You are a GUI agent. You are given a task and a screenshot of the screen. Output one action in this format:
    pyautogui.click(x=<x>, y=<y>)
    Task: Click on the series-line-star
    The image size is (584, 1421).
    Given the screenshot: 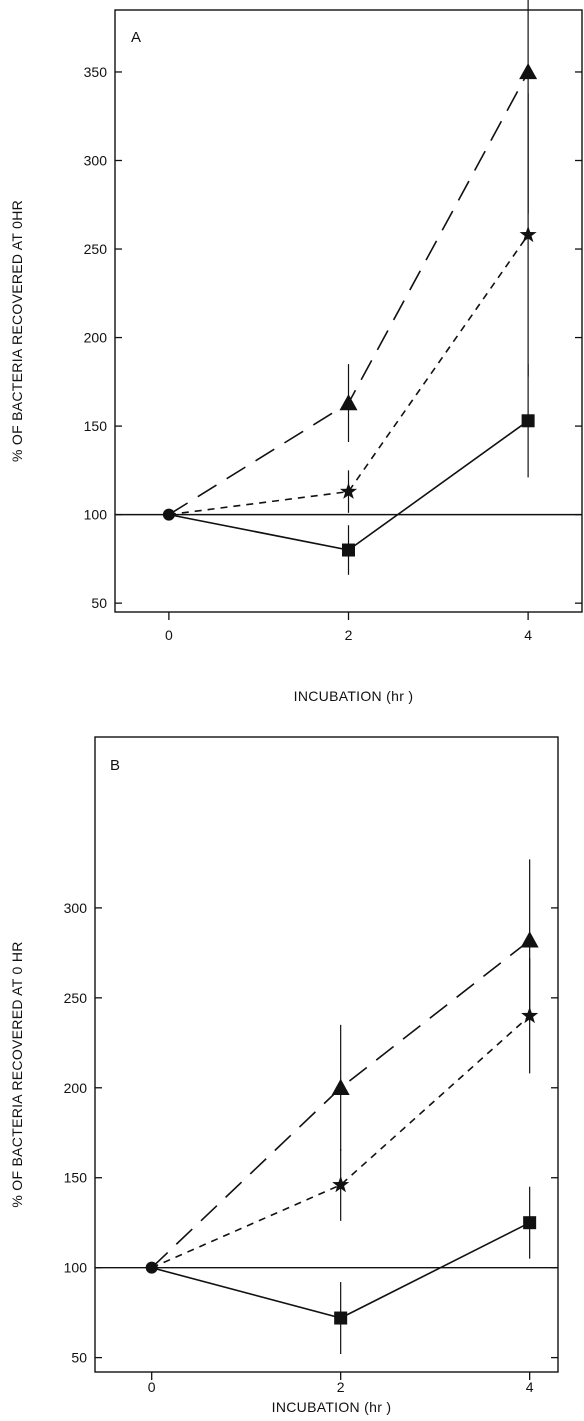 What is the action you would take?
    pyautogui.click(x=341, y=1142)
    